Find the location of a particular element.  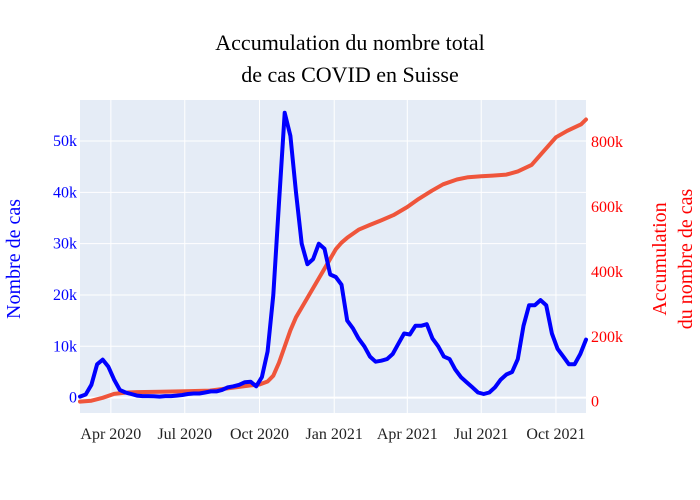

right-tick-labels: 0 200k 400k 600k 800k is located at coordinates (607, 272).